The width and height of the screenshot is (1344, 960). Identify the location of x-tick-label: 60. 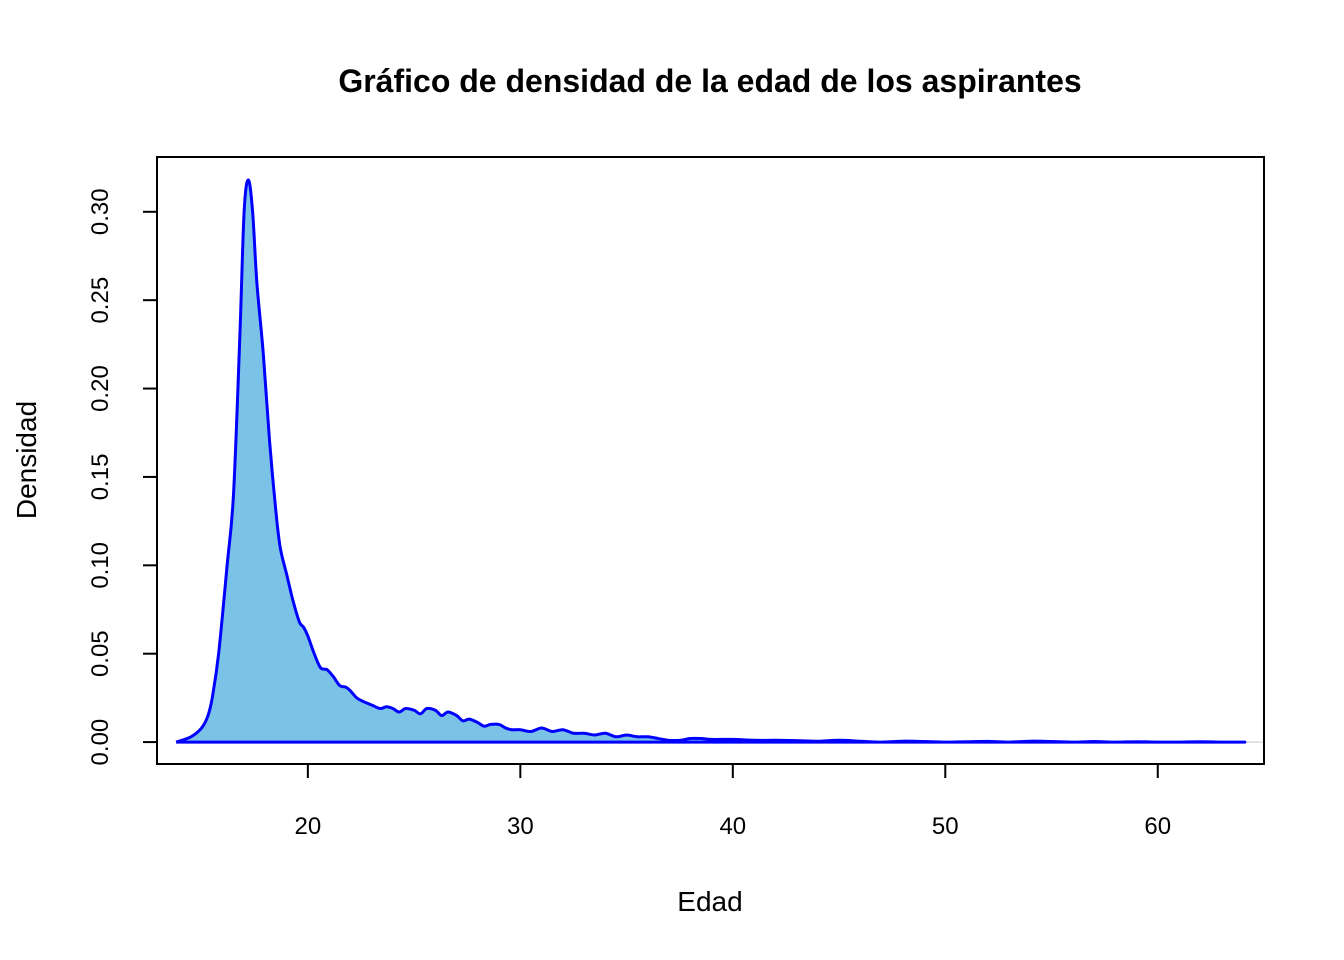
(1157, 826).